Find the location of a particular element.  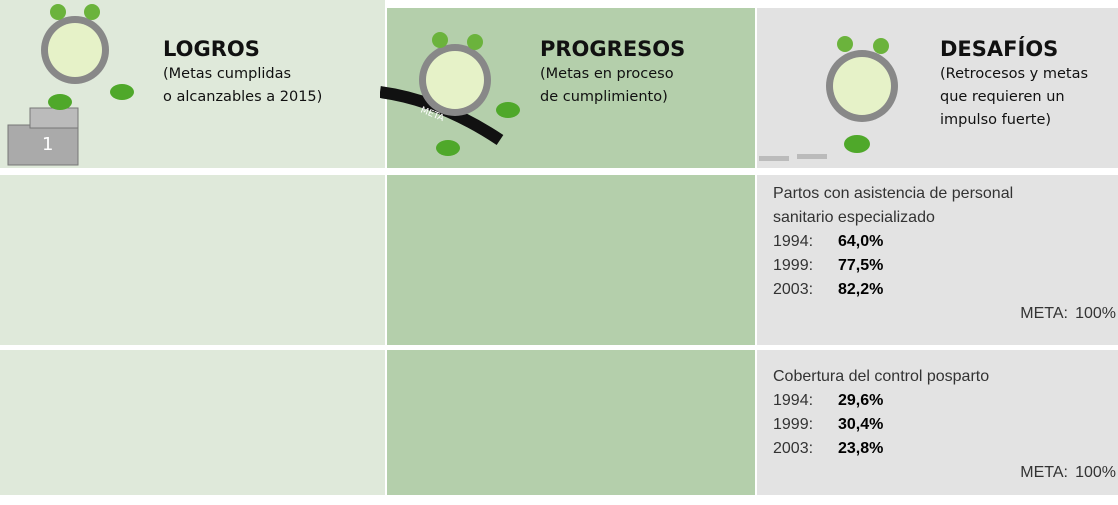

entry-value: 29,6% is located at coordinates (861, 400).